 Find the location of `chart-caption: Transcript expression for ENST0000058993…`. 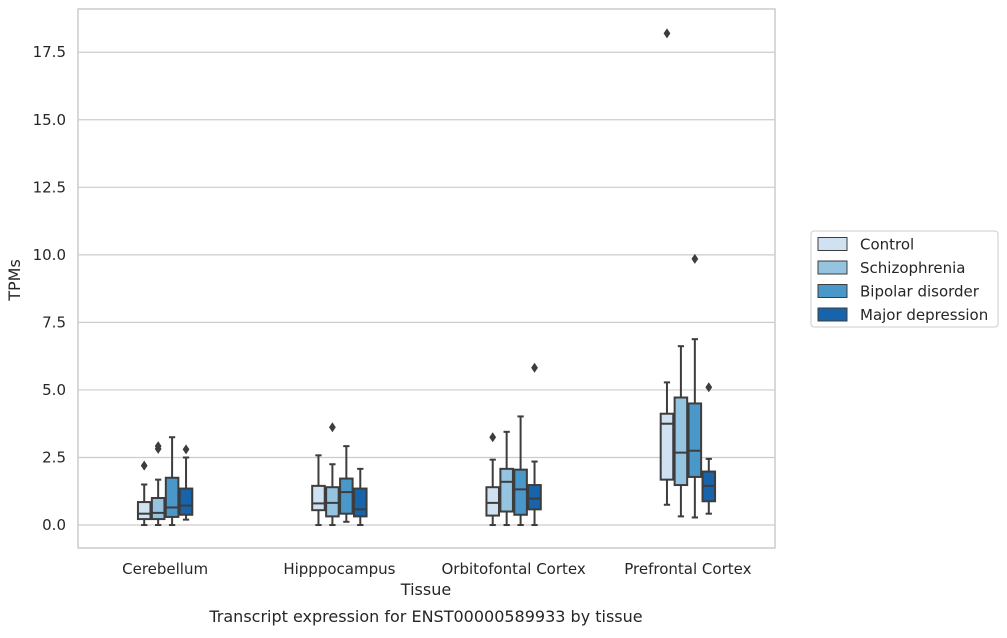

chart-caption: Transcript expression for ENST0000058993… is located at coordinates (425, 616).